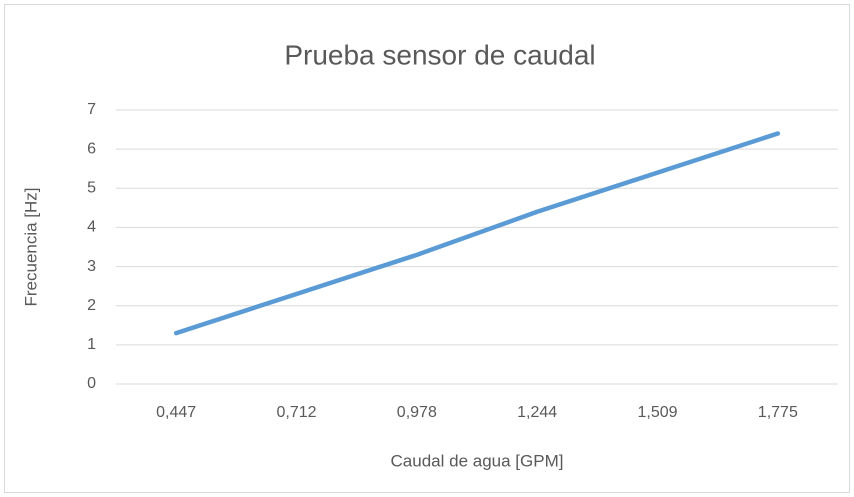  What do you see at coordinates (91, 227) in the screenshot?
I see `y-tick-label: 4` at bounding box center [91, 227].